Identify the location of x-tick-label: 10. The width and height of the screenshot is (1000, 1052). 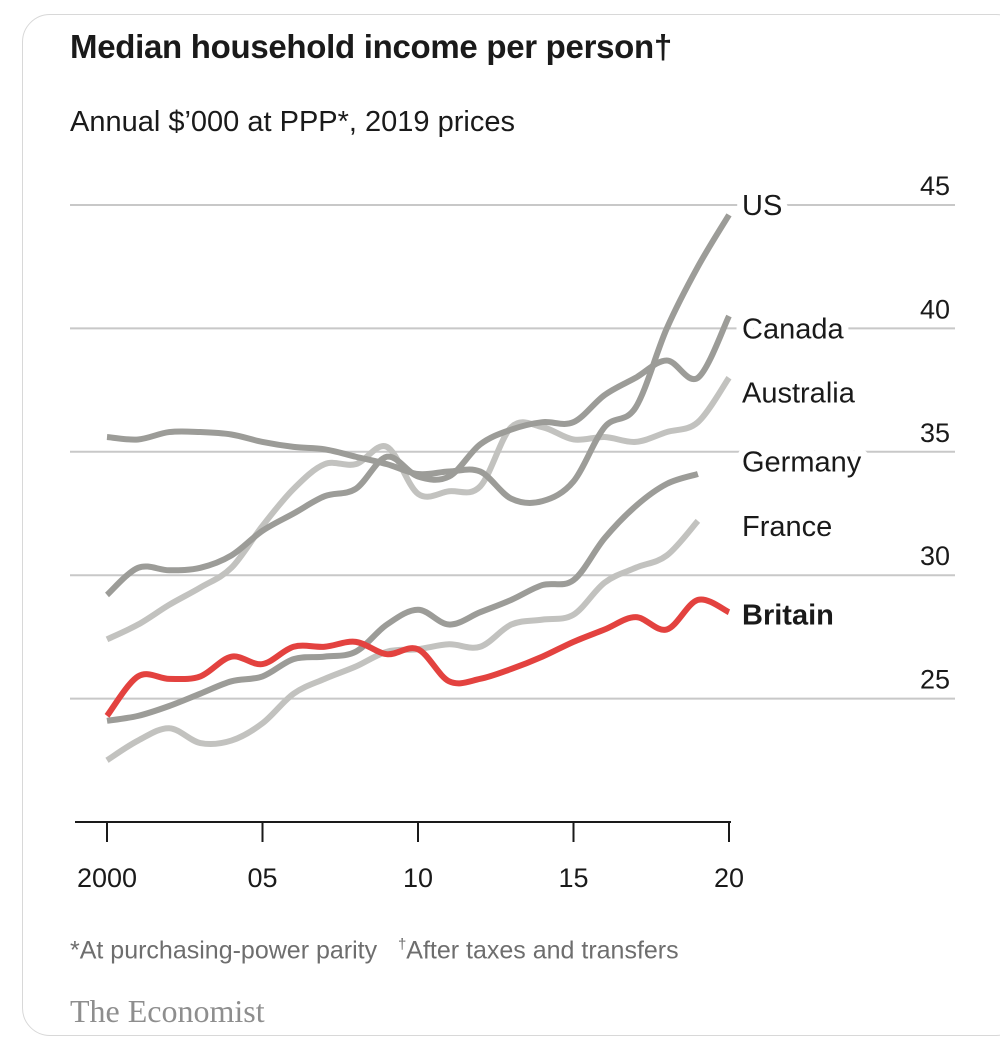
(418, 878).